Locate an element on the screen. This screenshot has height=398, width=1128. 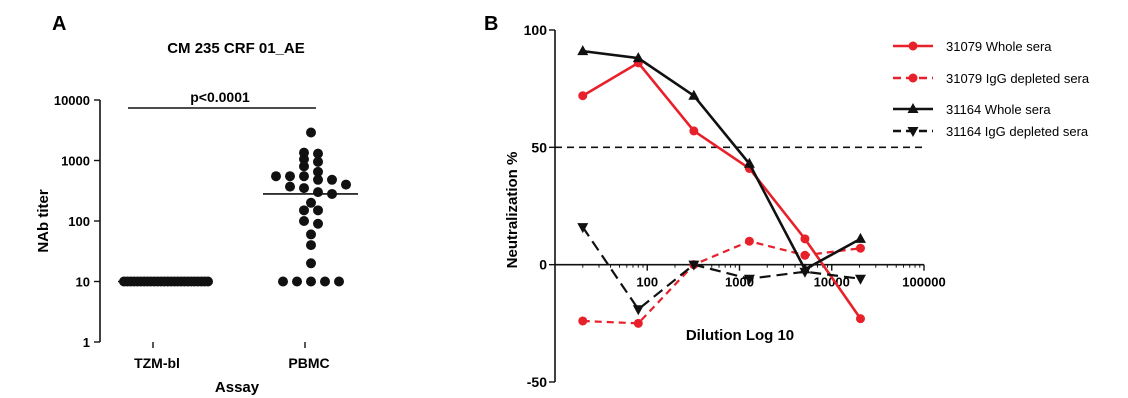
panel-a-y-tick-label: 10 is located at coordinates (83, 282).